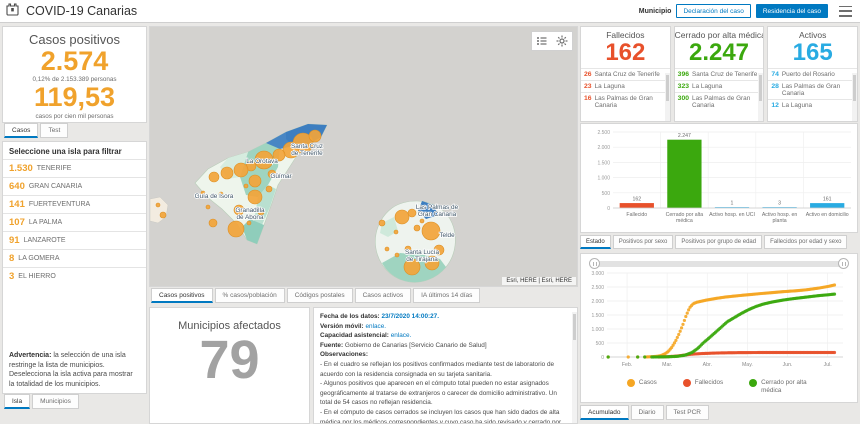 The width and height of the screenshot is (860, 424). I want to click on slider-track, so click(719, 264).